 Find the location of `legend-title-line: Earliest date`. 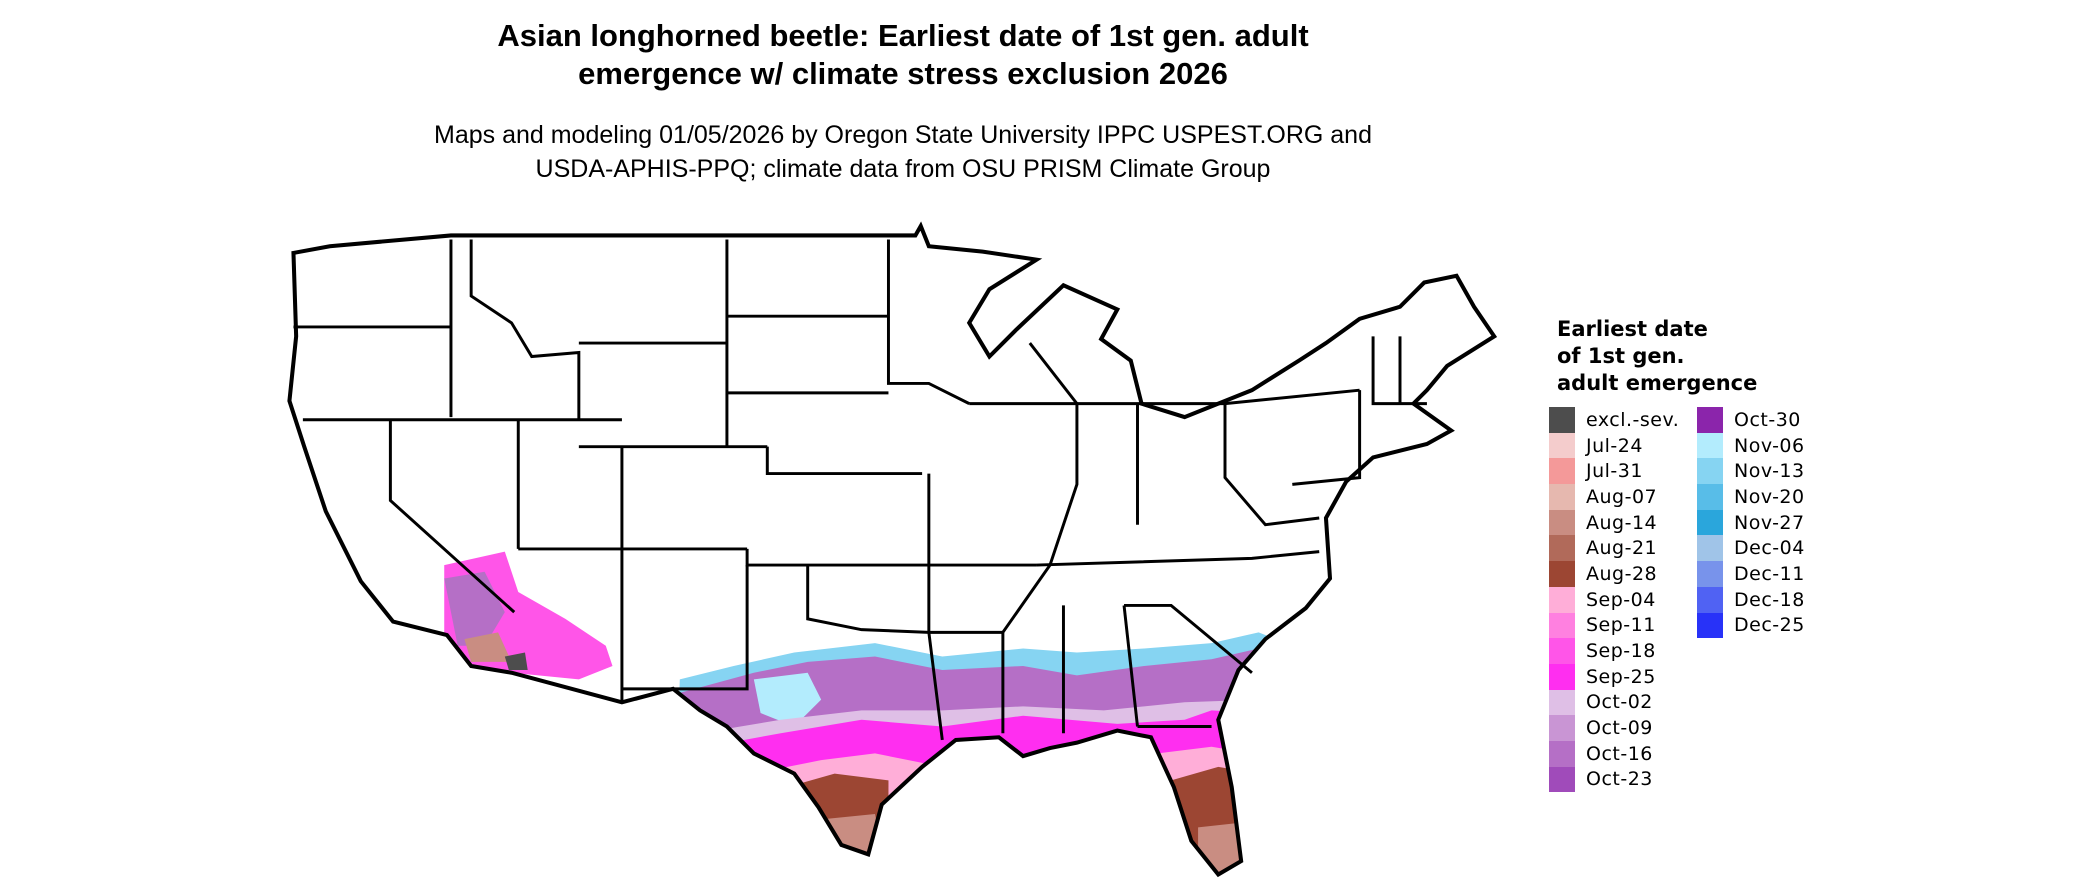

legend-title-line: Earliest date is located at coordinates (1632, 329).